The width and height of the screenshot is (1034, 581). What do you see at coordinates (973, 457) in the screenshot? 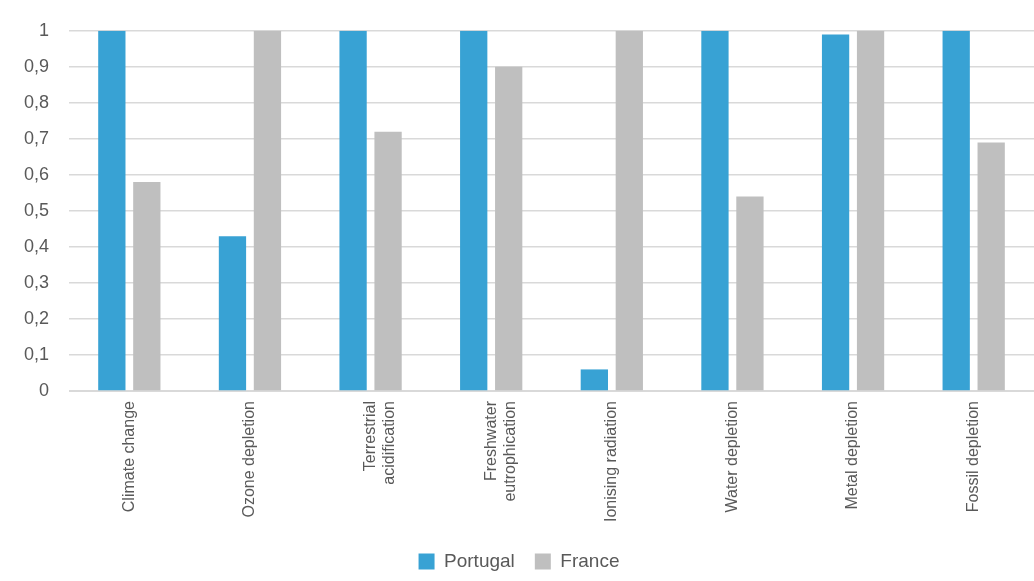
I see `x-tick-label: Fossil depletion` at bounding box center [973, 457].